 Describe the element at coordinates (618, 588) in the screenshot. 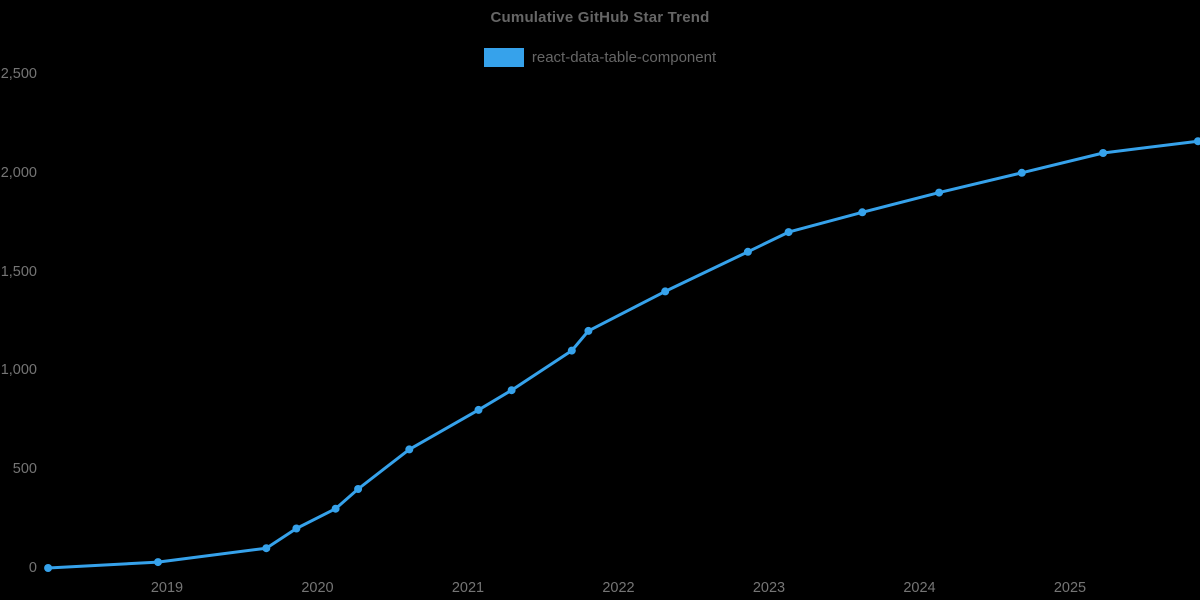

I see `x-tick-label: 2022` at that location.